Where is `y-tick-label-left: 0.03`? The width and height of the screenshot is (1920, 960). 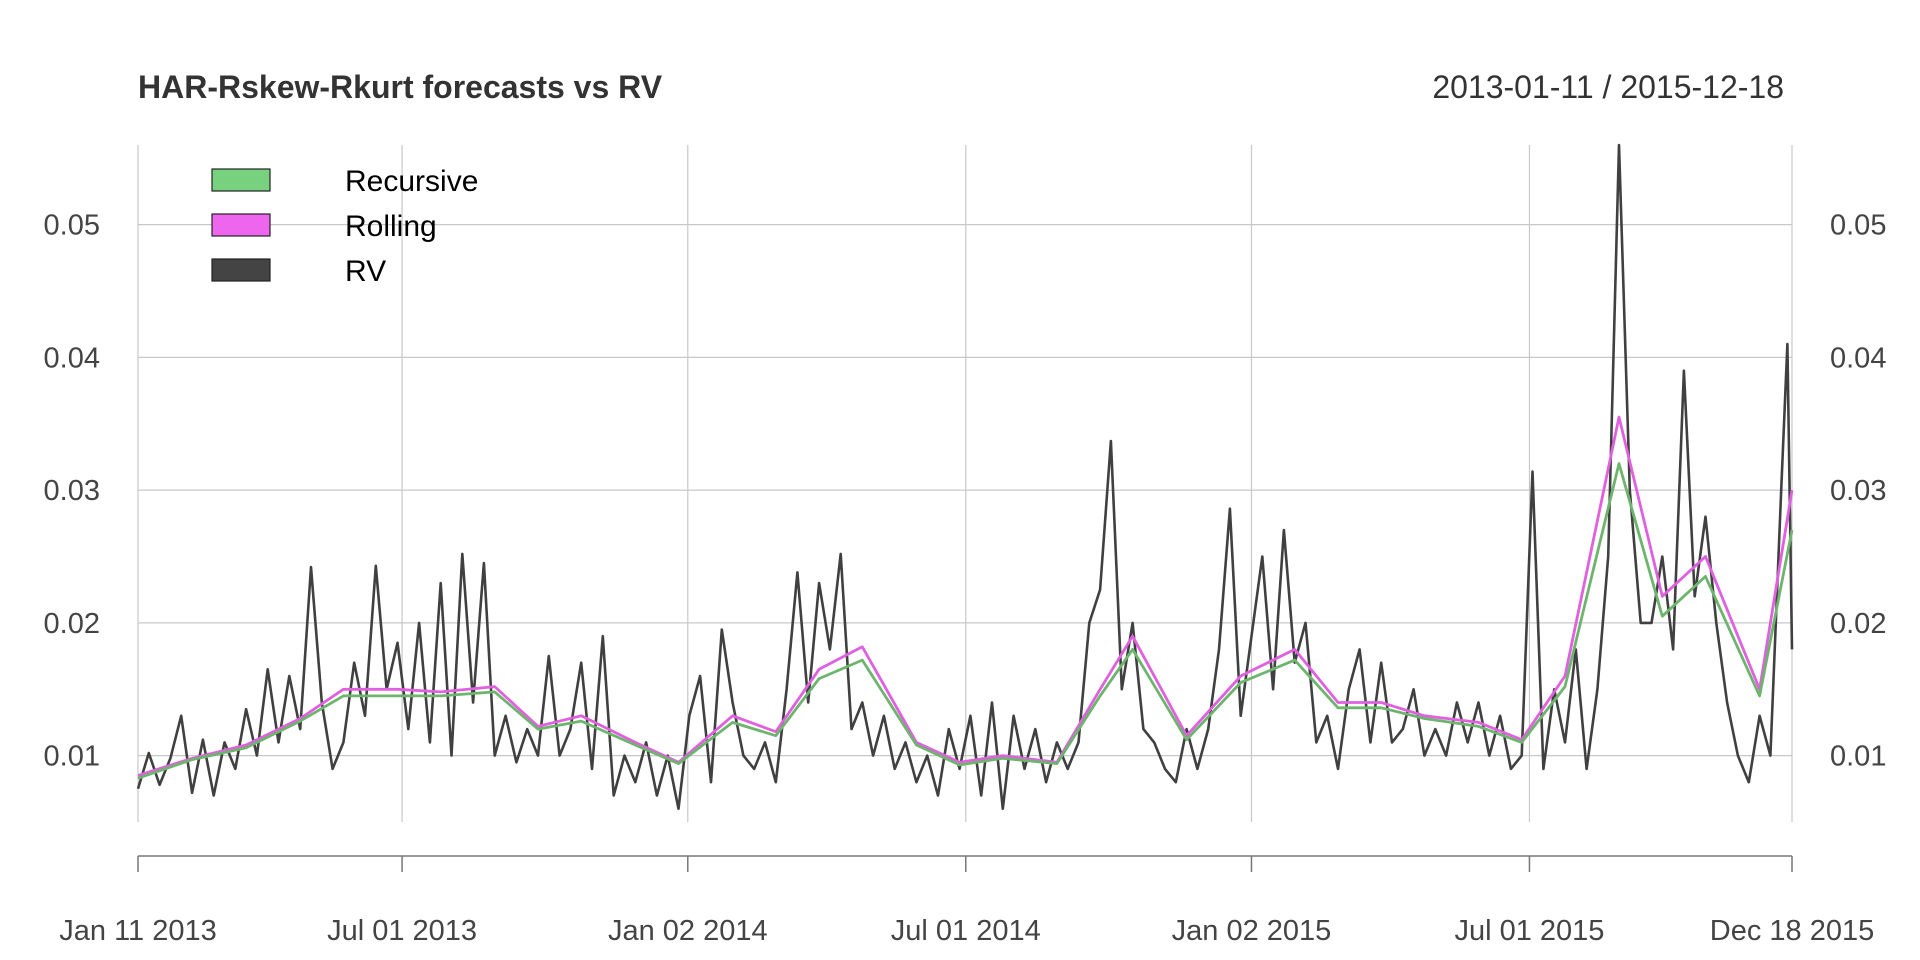
y-tick-label-left: 0.03 is located at coordinates (72, 491).